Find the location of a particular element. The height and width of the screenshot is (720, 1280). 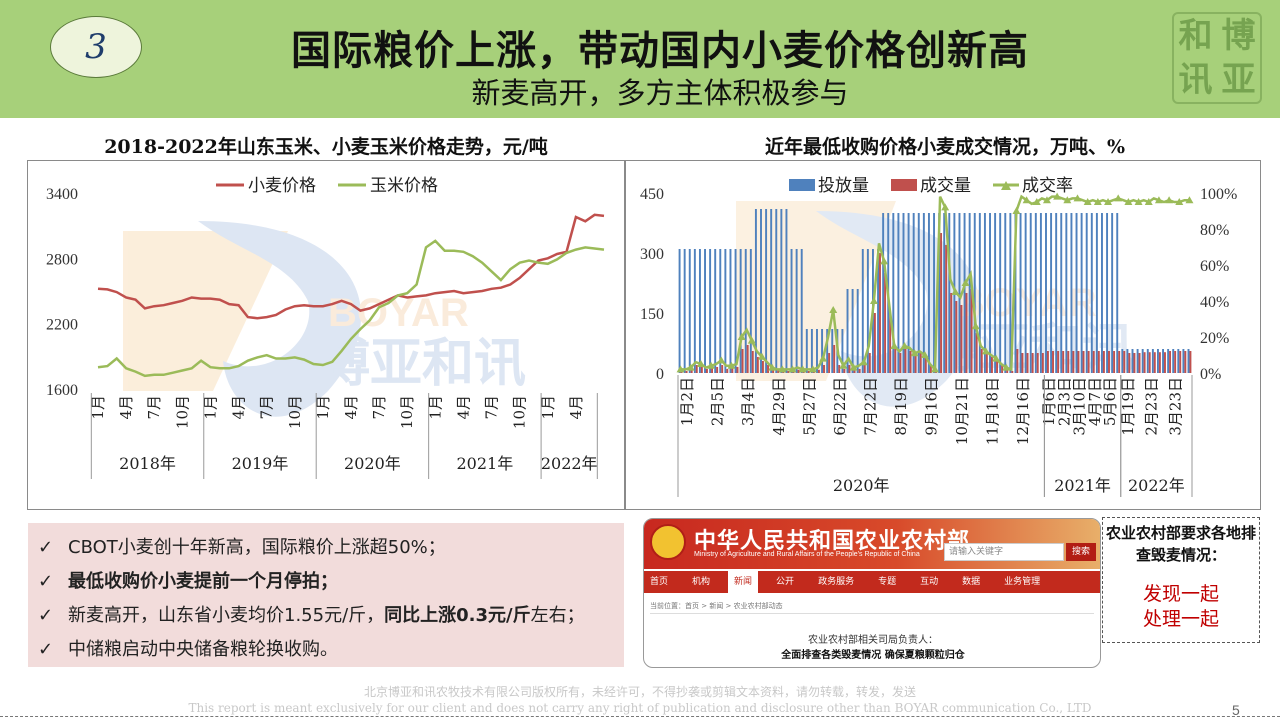

website-headline-2: 全面排查各类毁麦情况 确保夏粮颗粒归仓 is located at coordinates (873, 655).